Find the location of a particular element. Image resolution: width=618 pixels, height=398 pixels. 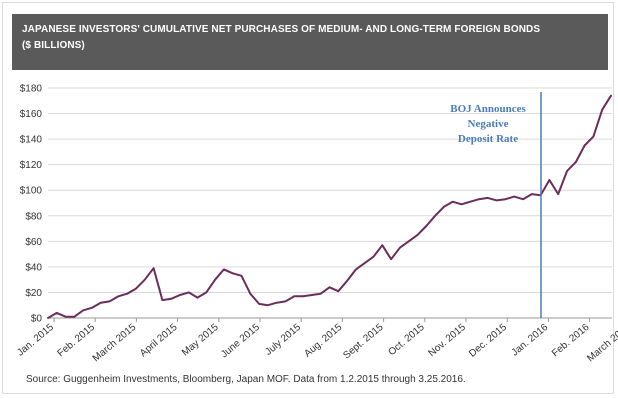

y-tick-label: $140 is located at coordinates (31, 140).